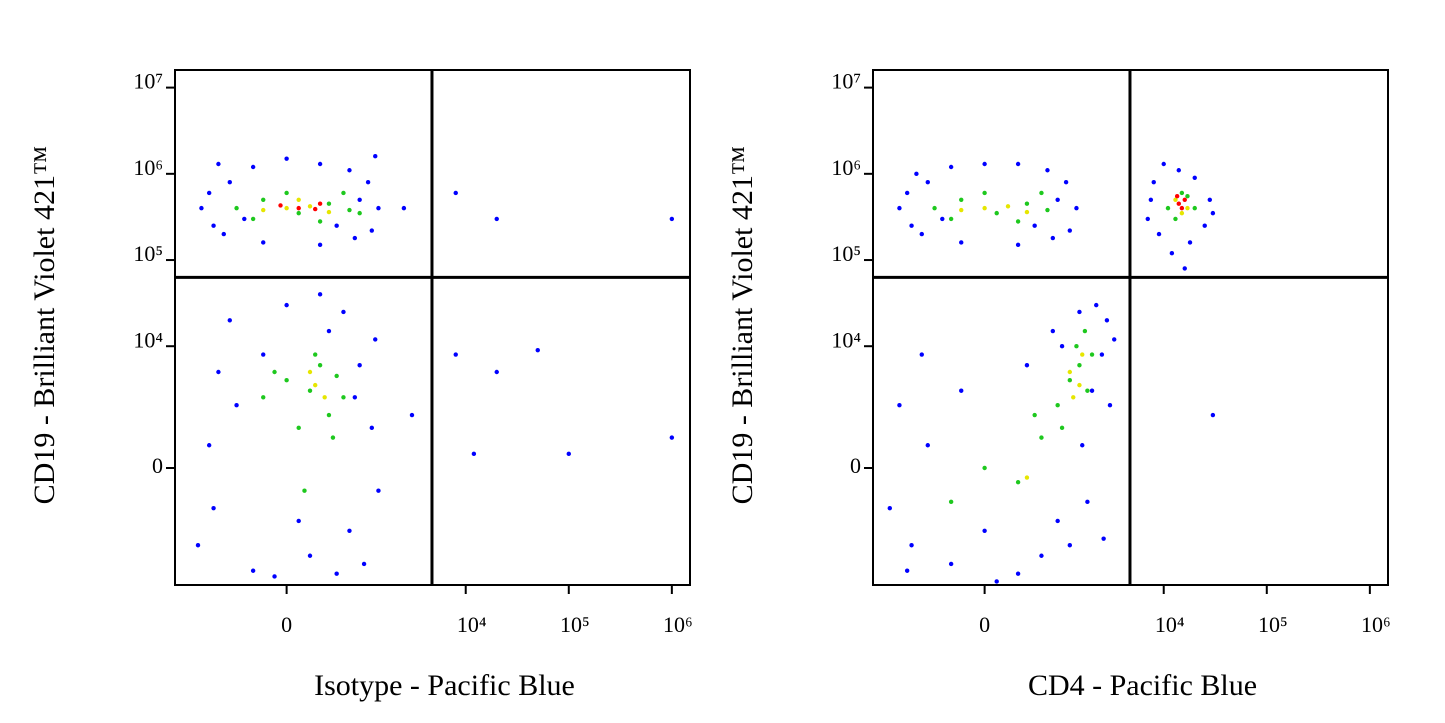 This screenshot has width=1445, height=723. What do you see at coordinates (1142, 685) in the screenshot?
I see `x-axis-title: CD4 - Pacific Blue` at bounding box center [1142, 685].